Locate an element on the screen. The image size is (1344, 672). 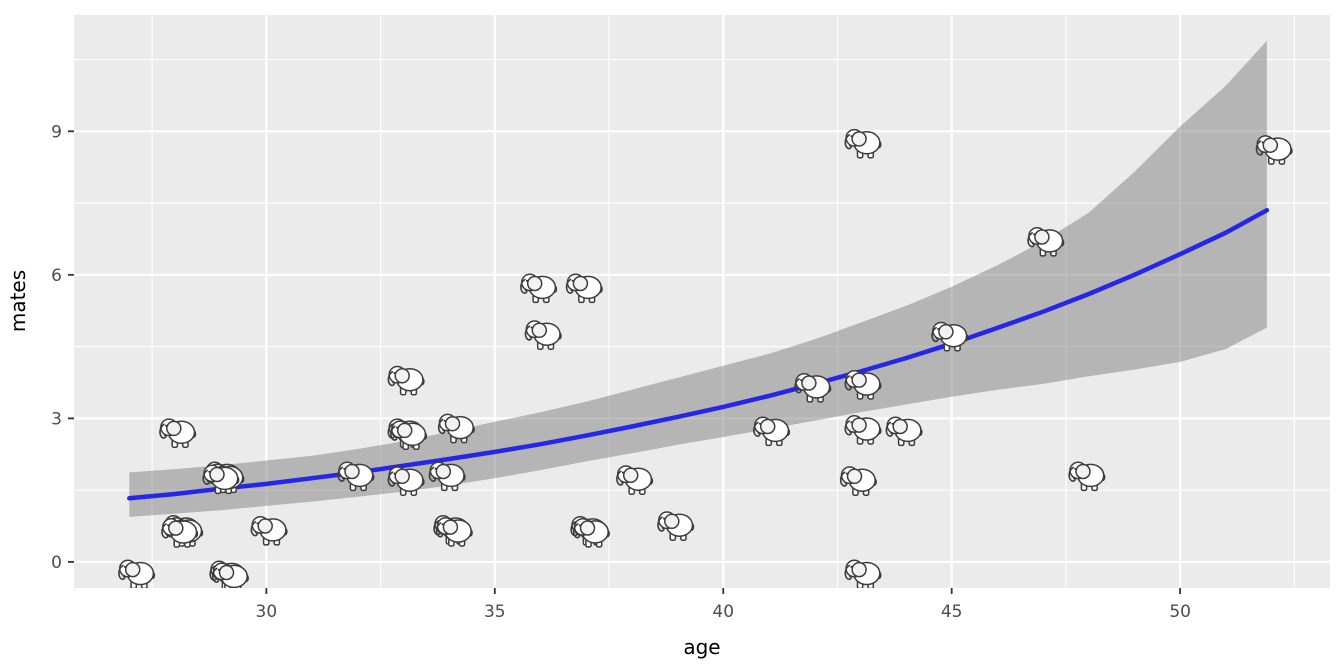
x-tick-label: 30 is located at coordinates (267, 612).